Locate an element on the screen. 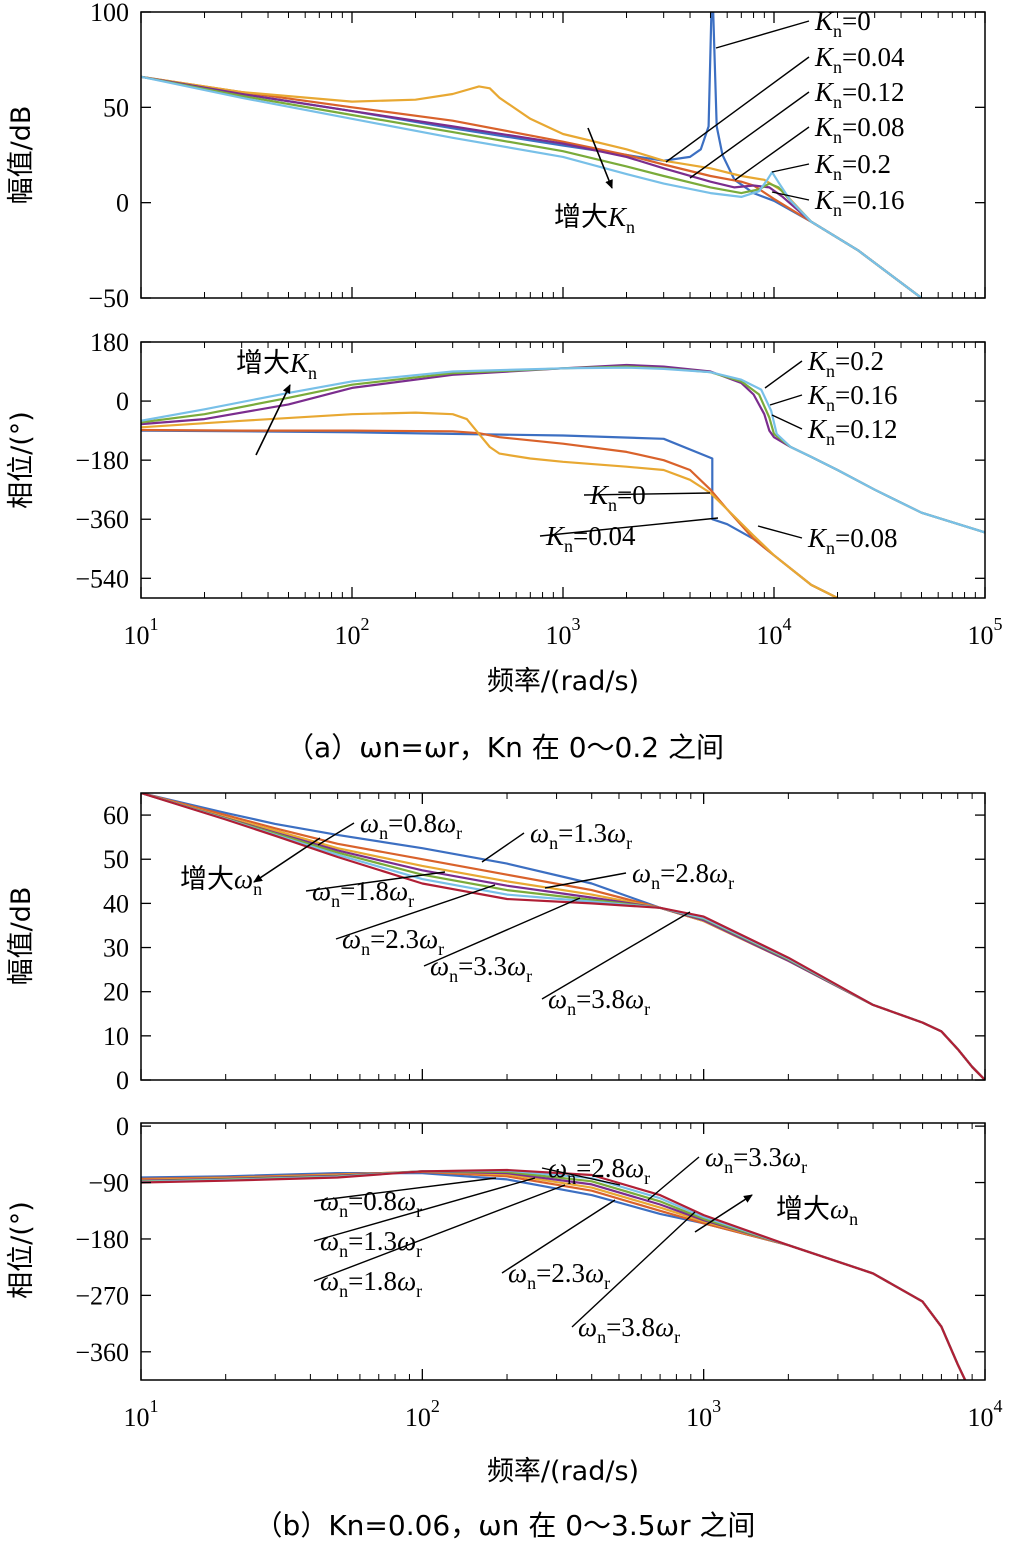 The image size is (1009, 1549). caption-b: （b）Kn=0.06，ωn 在 0～3.5ωr 之间 is located at coordinates (505, 1525).